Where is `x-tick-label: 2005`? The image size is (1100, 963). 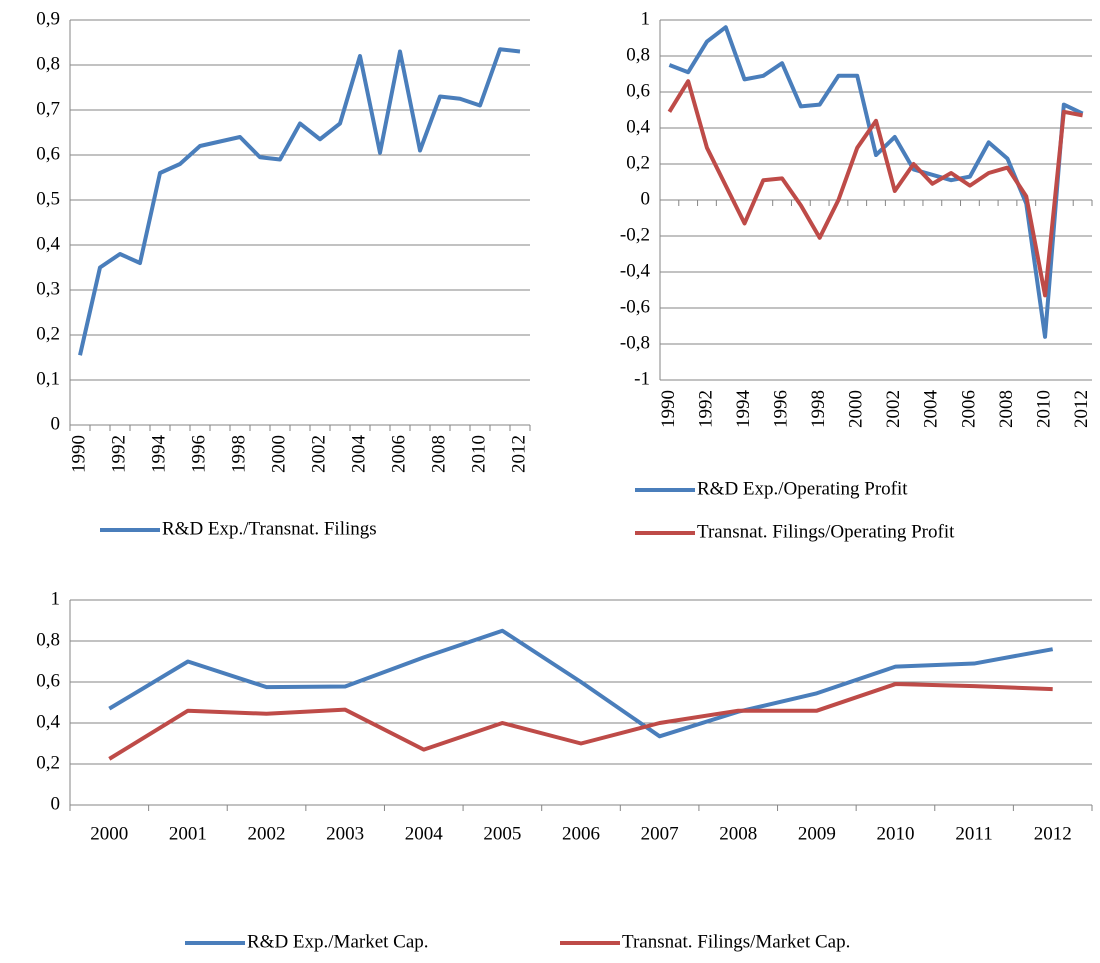 x-tick-label: 2005 is located at coordinates (502, 833).